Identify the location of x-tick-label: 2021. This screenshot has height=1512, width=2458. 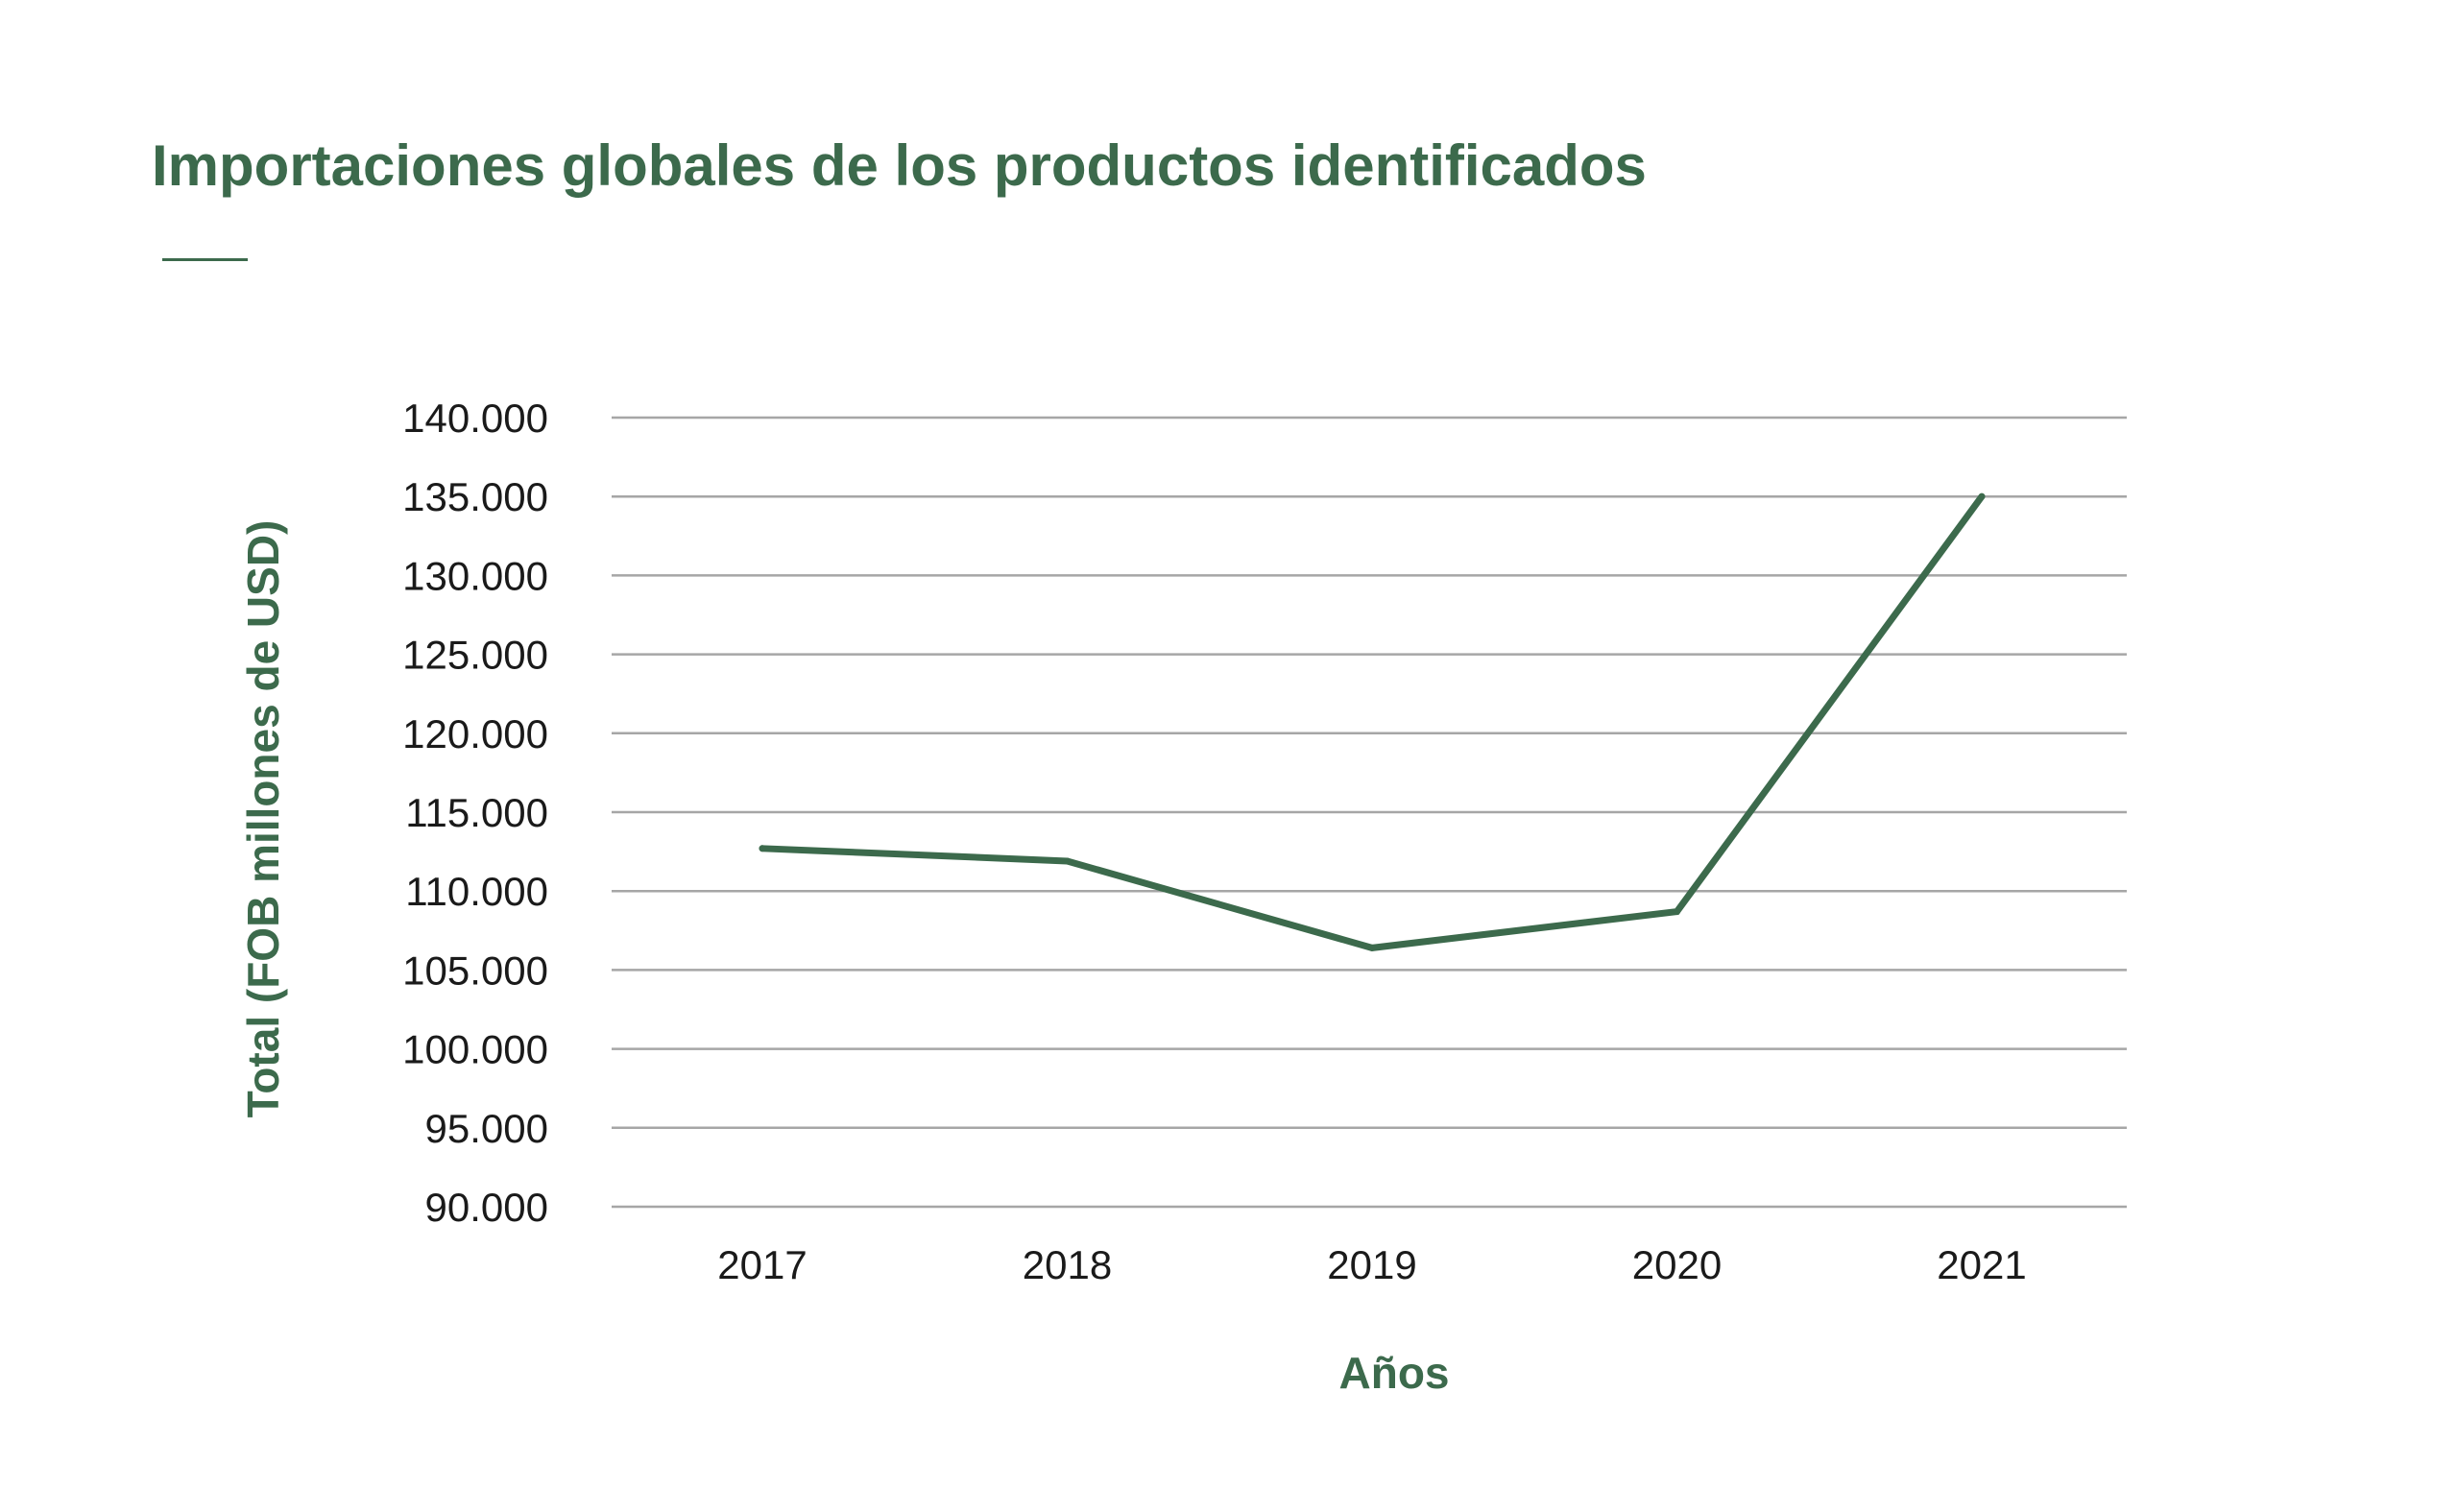
(1981, 1264).